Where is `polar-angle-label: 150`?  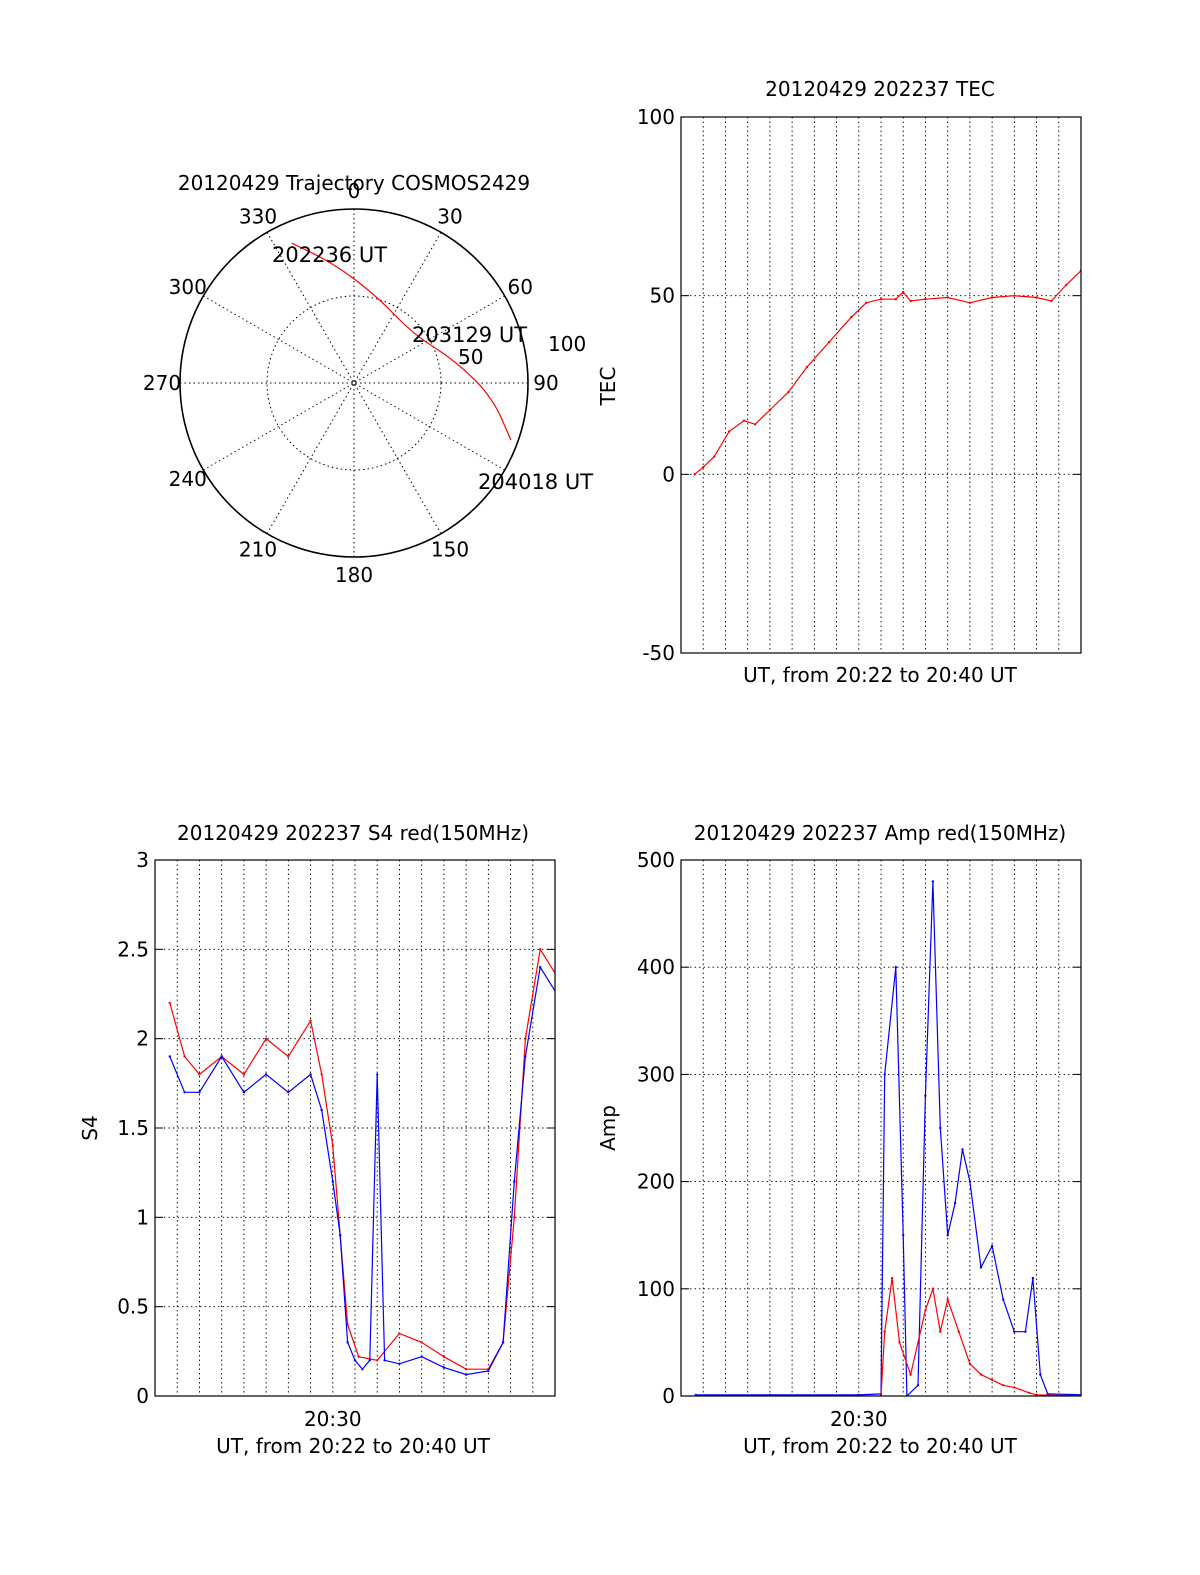
polar-angle-label: 150 is located at coordinates (450, 549).